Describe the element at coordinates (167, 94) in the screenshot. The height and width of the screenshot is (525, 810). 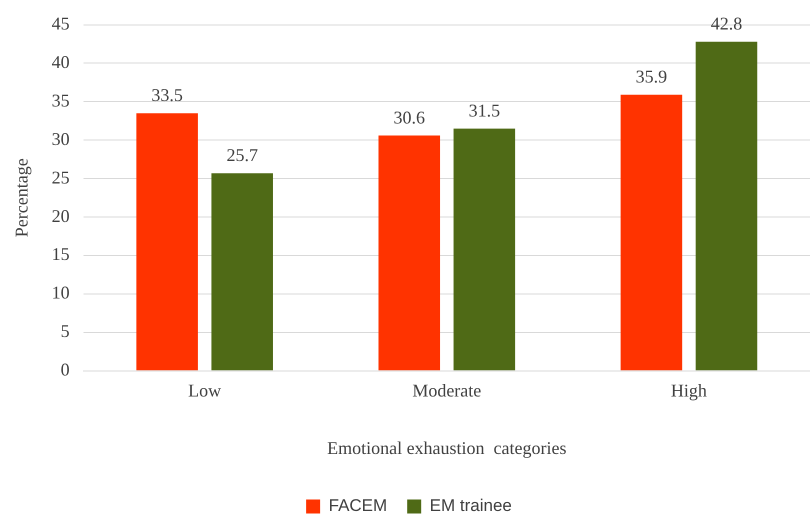
I see `data-label: 33.5` at that location.